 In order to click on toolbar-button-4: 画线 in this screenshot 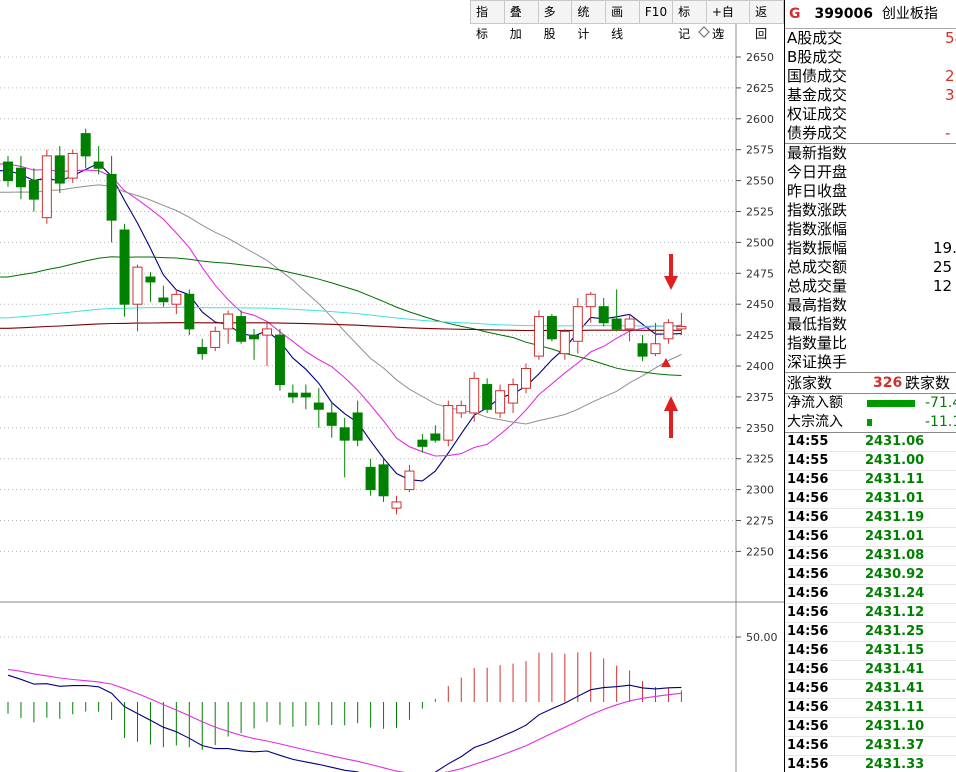, I will do `click(622, 20)`.